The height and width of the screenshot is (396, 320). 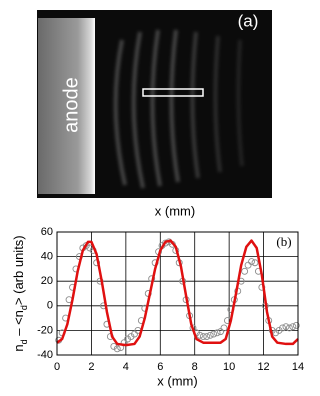 I want to click on y-axis-label-part: – <n, so click(x=18, y=324).